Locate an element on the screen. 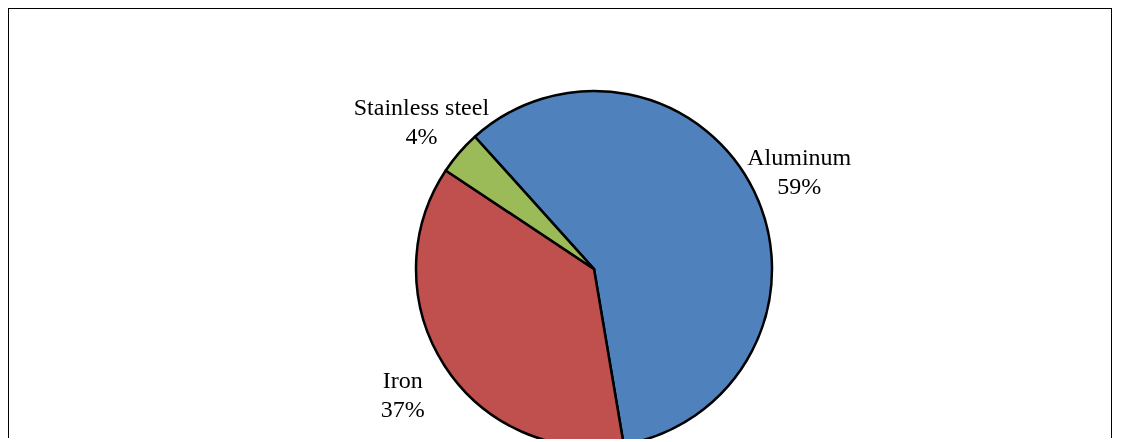 This screenshot has height=442, width=1124. slice-label: Iron is located at coordinates (402, 380).